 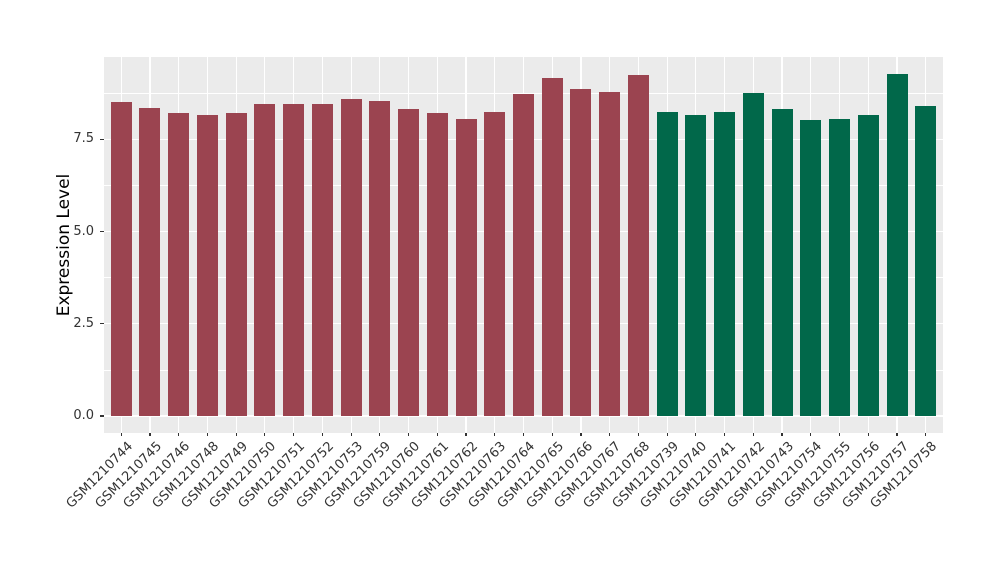 I want to click on bar-GSM1210745, so click(x=150, y=262).